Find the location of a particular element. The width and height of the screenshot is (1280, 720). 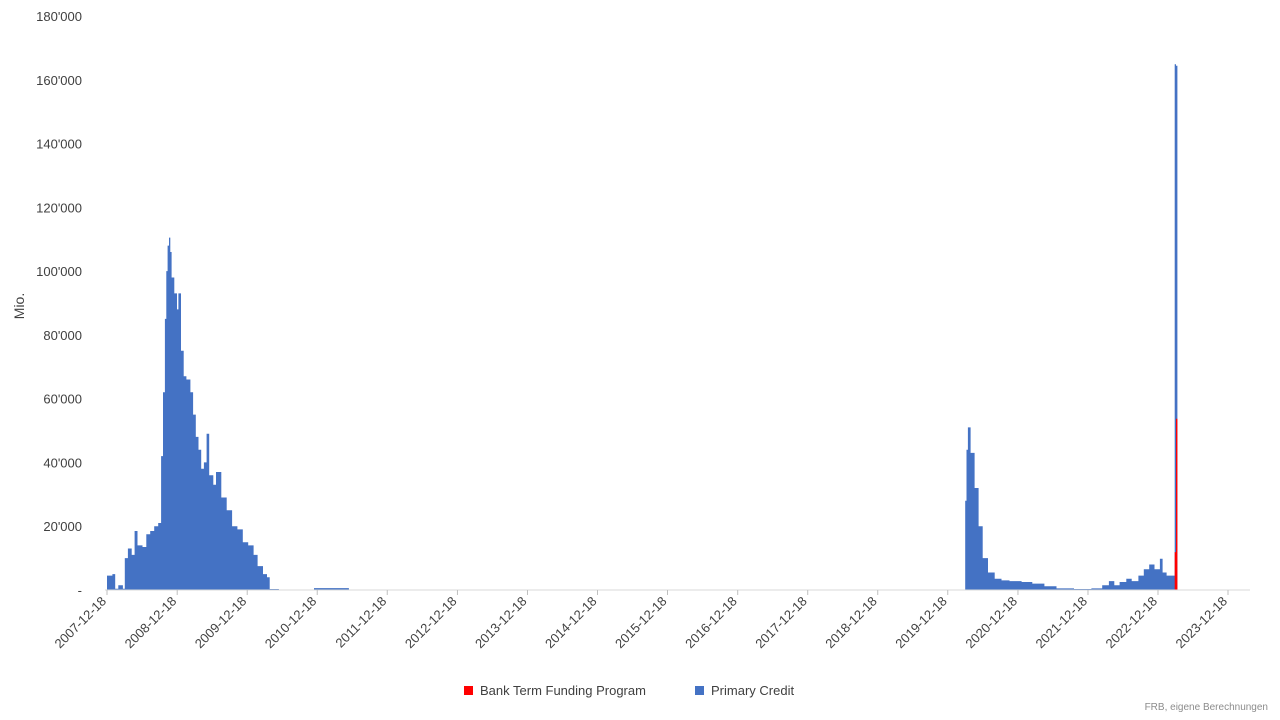

x-tick-label: 2019-12-18 is located at coordinates (921, 623).